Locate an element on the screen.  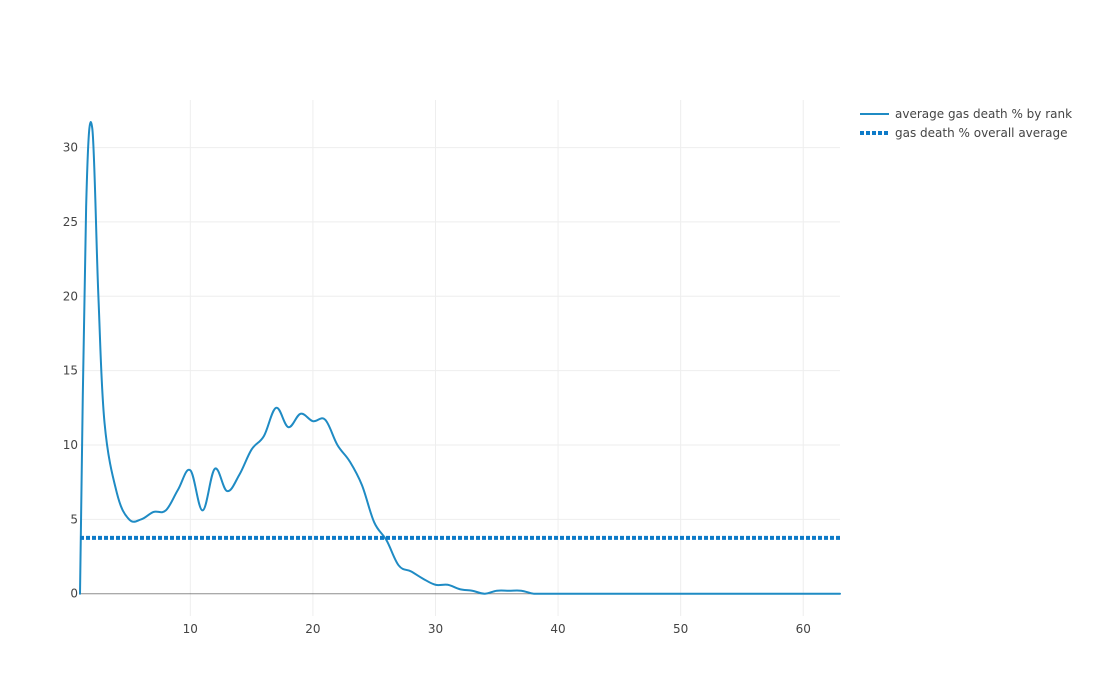
x-tick-label: 30 is located at coordinates (435, 629).